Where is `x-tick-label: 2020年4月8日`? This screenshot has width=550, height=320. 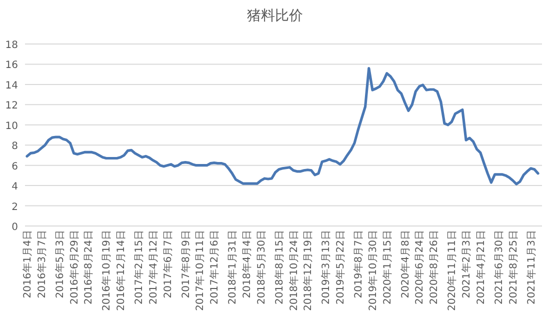 x-tick-label: 2020年4月8日 is located at coordinates (405, 264).